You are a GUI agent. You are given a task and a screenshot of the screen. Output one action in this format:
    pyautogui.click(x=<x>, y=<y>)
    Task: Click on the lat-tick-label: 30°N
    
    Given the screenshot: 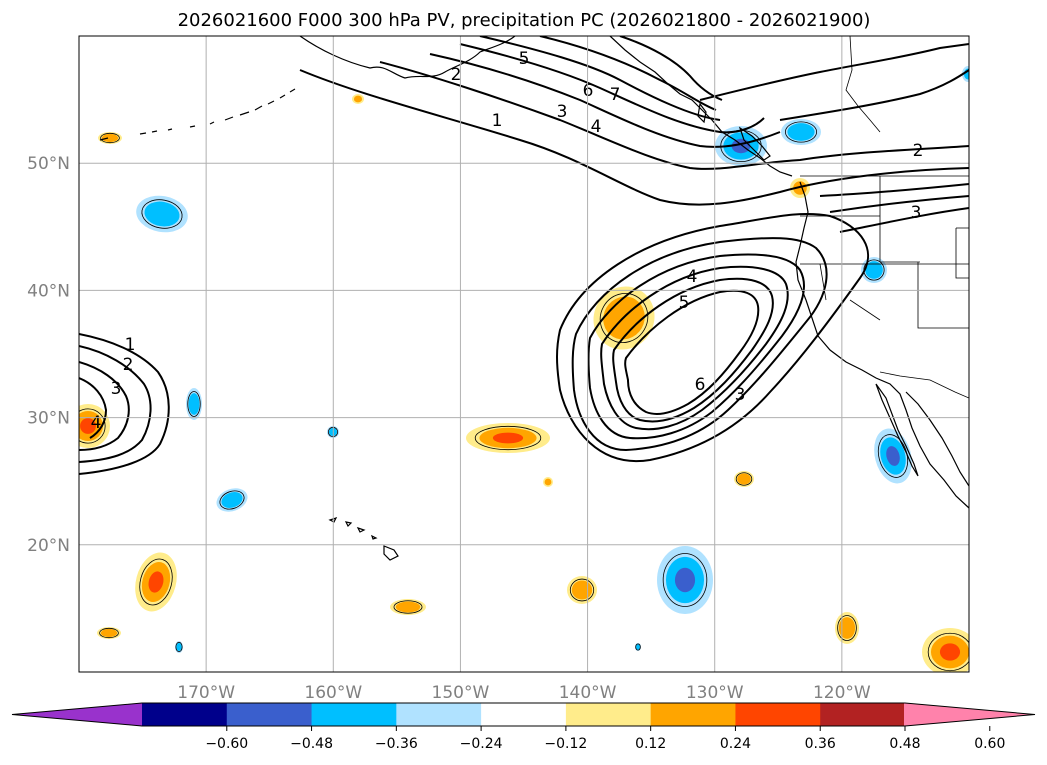 What is the action you would take?
    pyautogui.click(x=48, y=419)
    